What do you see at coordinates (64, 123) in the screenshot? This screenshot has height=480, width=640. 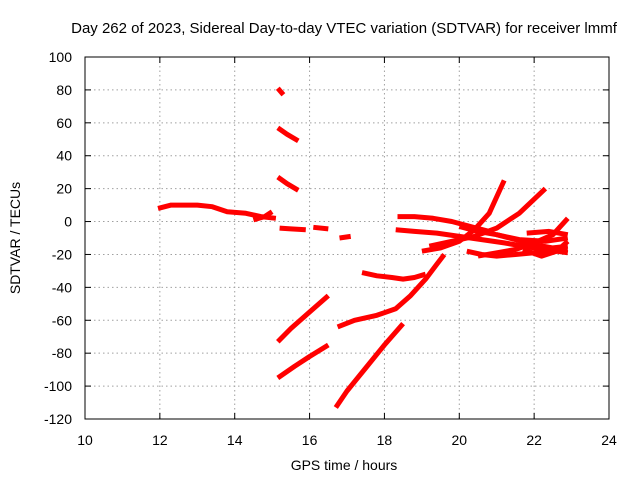 I see `y-tick-label: 60` at bounding box center [64, 123].